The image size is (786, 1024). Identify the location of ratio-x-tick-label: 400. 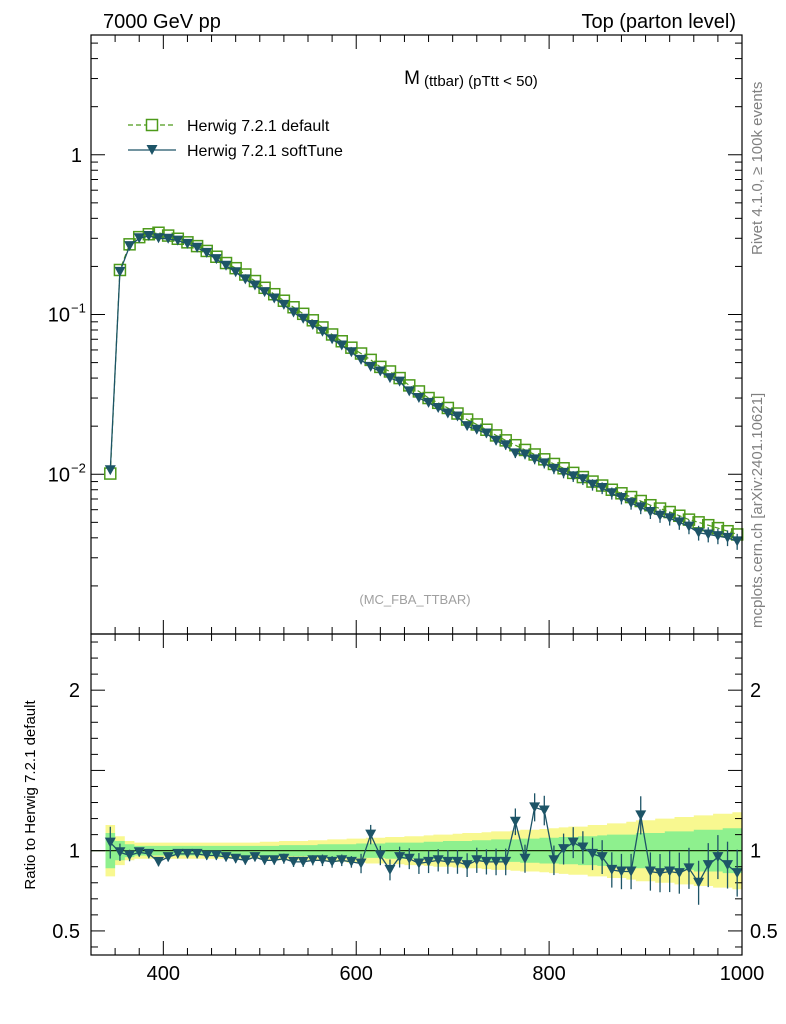
(163, 974).